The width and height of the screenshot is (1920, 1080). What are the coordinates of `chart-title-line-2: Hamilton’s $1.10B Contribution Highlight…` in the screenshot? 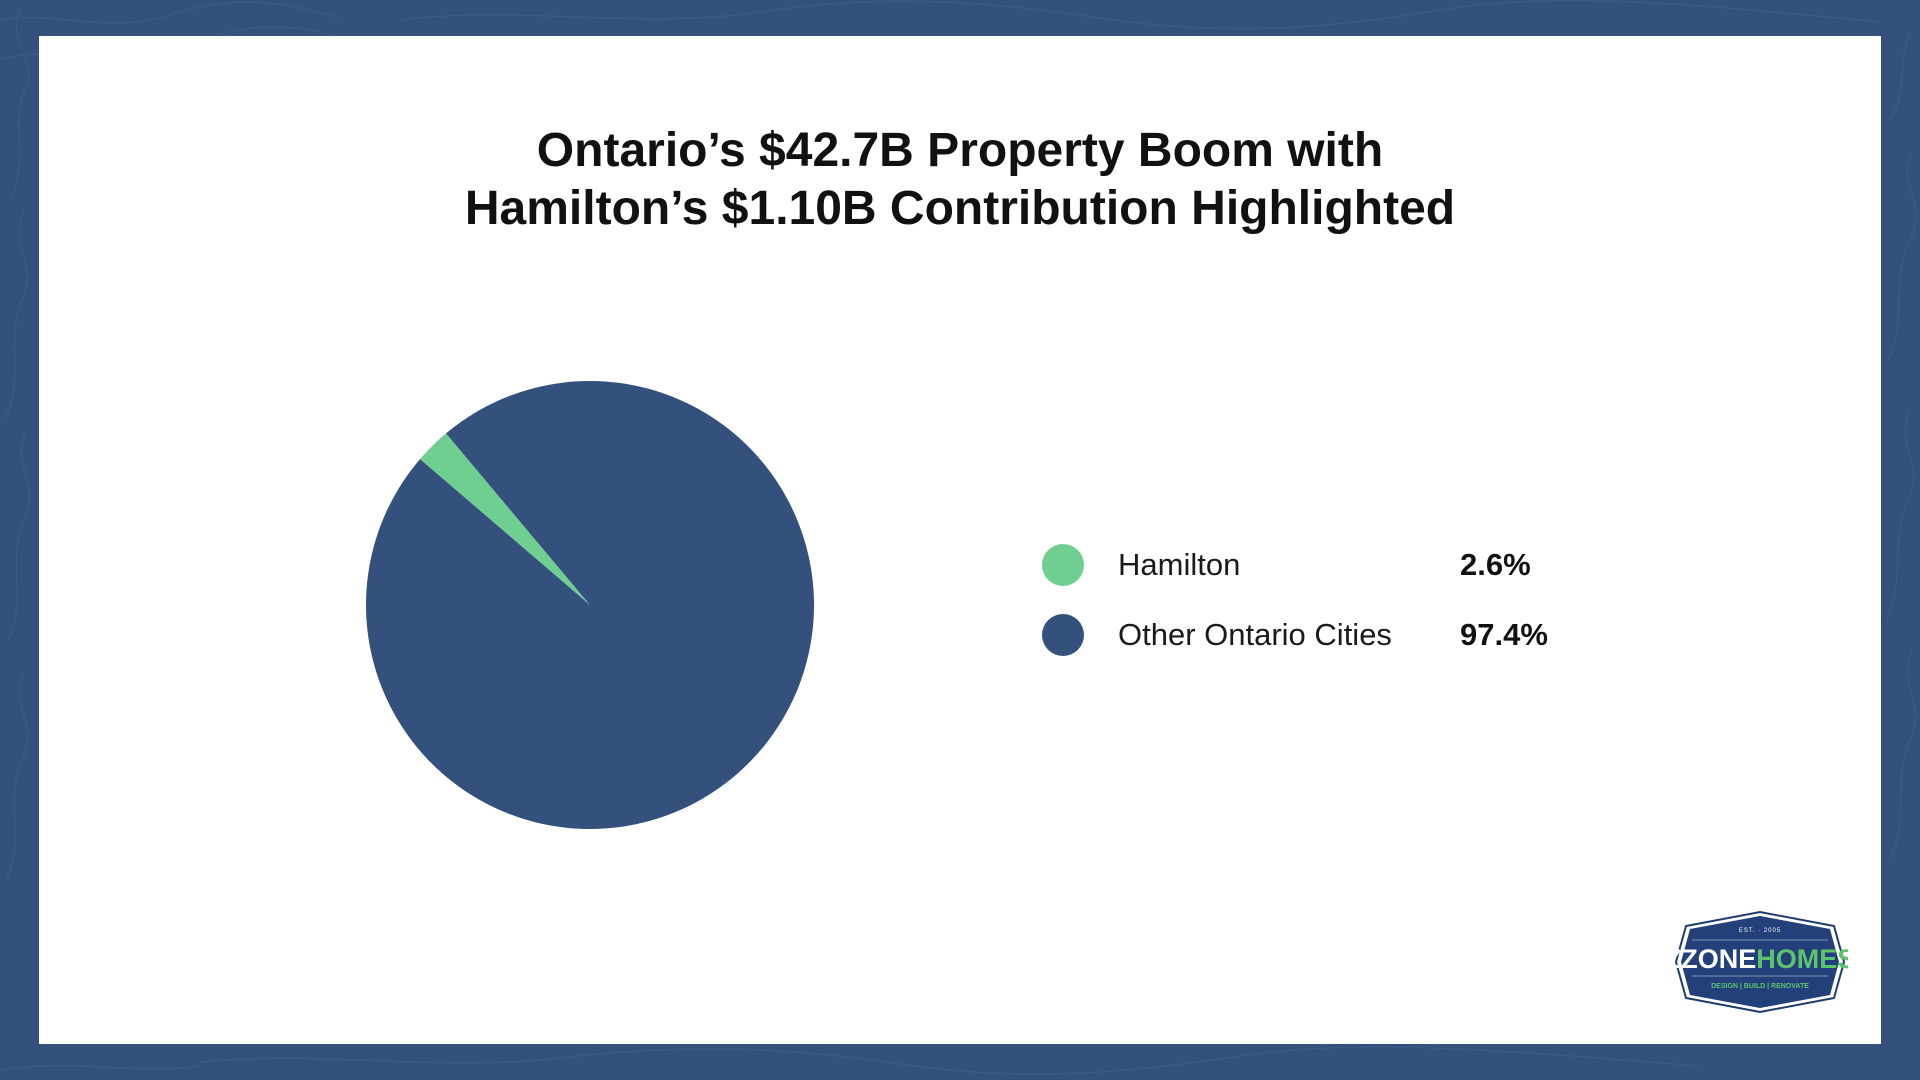 It's located at (960, 208).